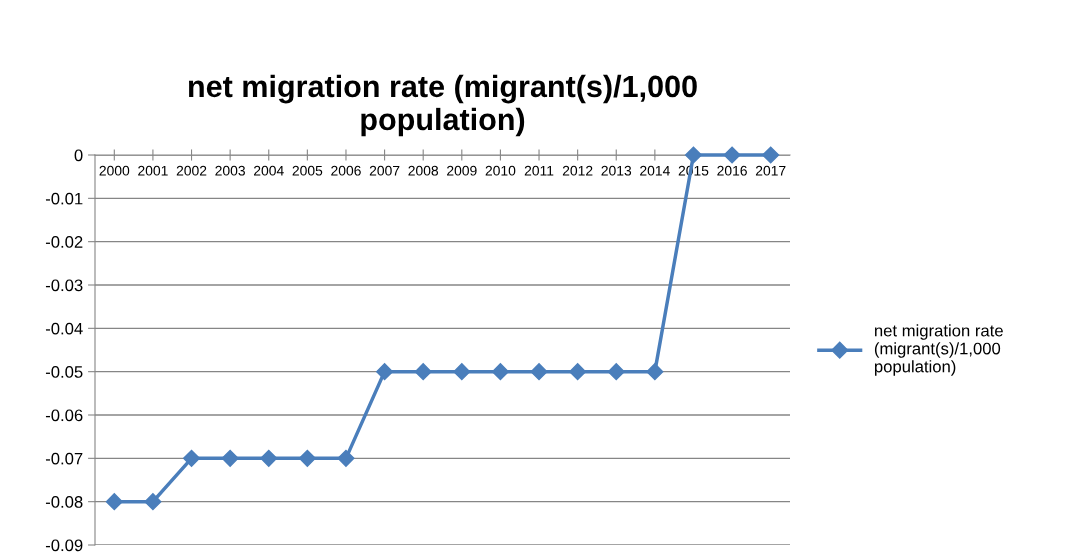 The width and height of the screenshot is (1080, 559). I want to click on x-tick-label: 2005, so click(307, 170).